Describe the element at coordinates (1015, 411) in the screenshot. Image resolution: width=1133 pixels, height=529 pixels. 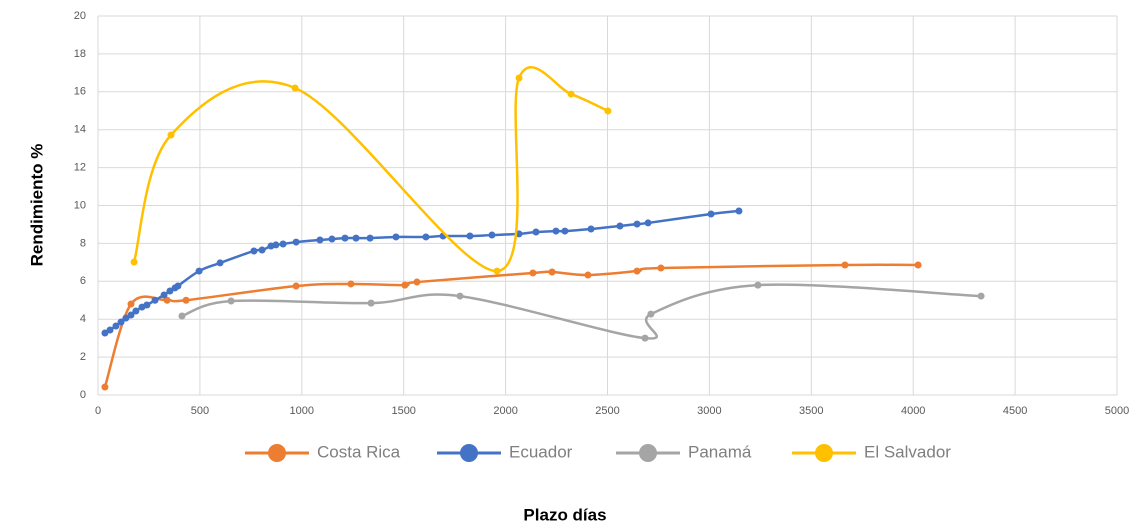
I see `x-tick-label: 4500` at that location.